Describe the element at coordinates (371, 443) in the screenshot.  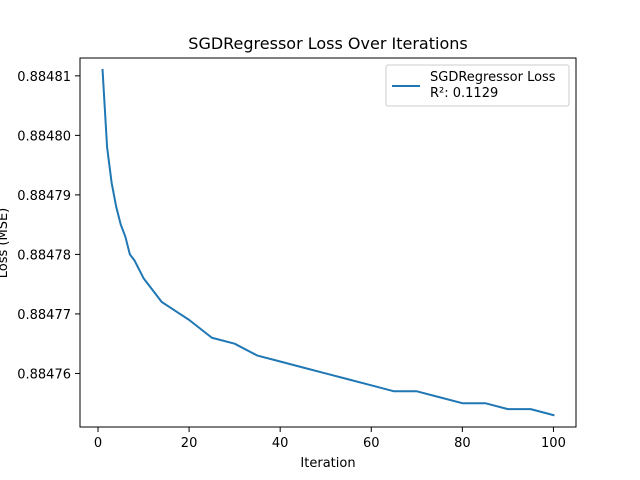
I see `x-tick-label-3: 60` at that location.